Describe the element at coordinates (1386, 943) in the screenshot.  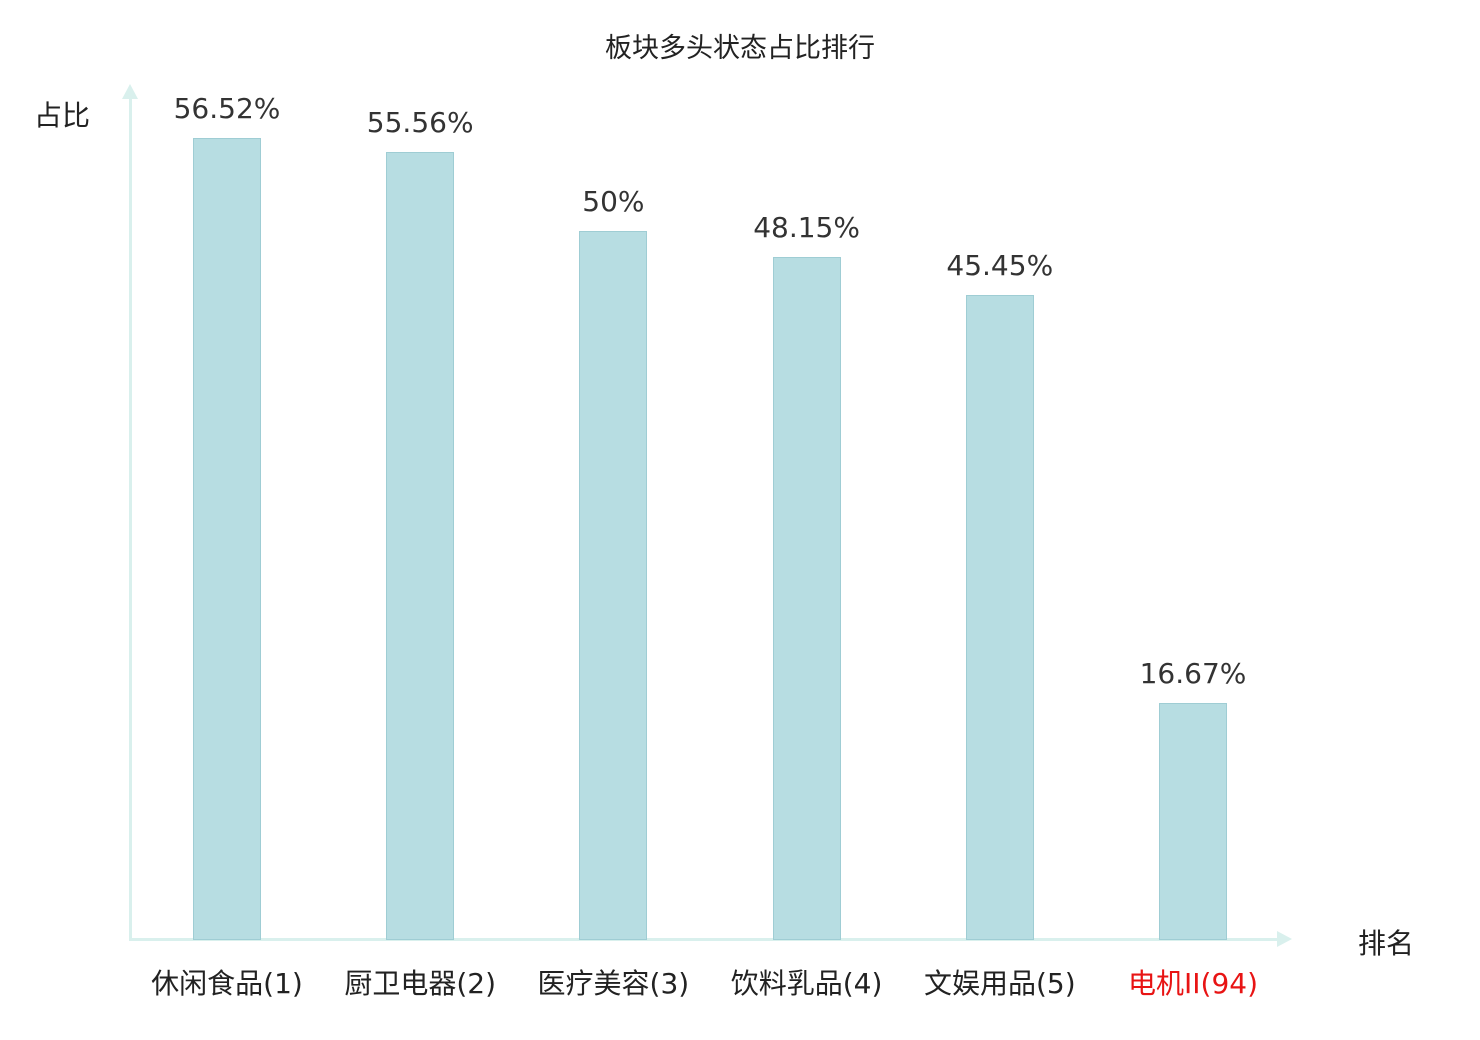
I see `x-axis-label: 排名` at that location.